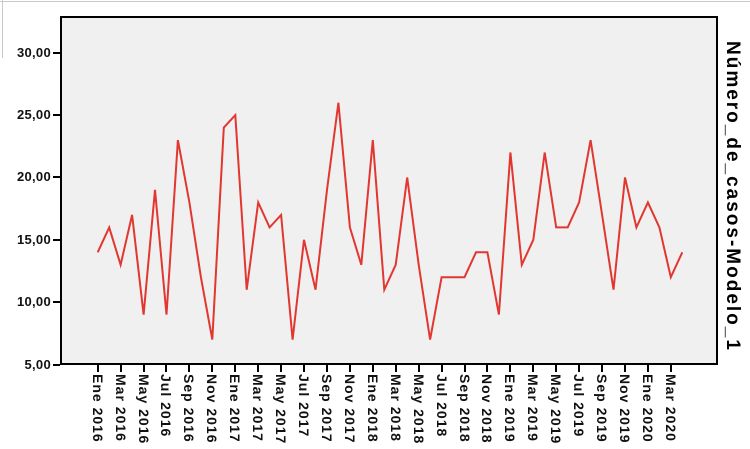 This screenshot has width=750, height=449. What do you see at coordinates (33, 52) in the screenshot?
I see `y-tick-label: 30,00` at bounding box center [33, 52].